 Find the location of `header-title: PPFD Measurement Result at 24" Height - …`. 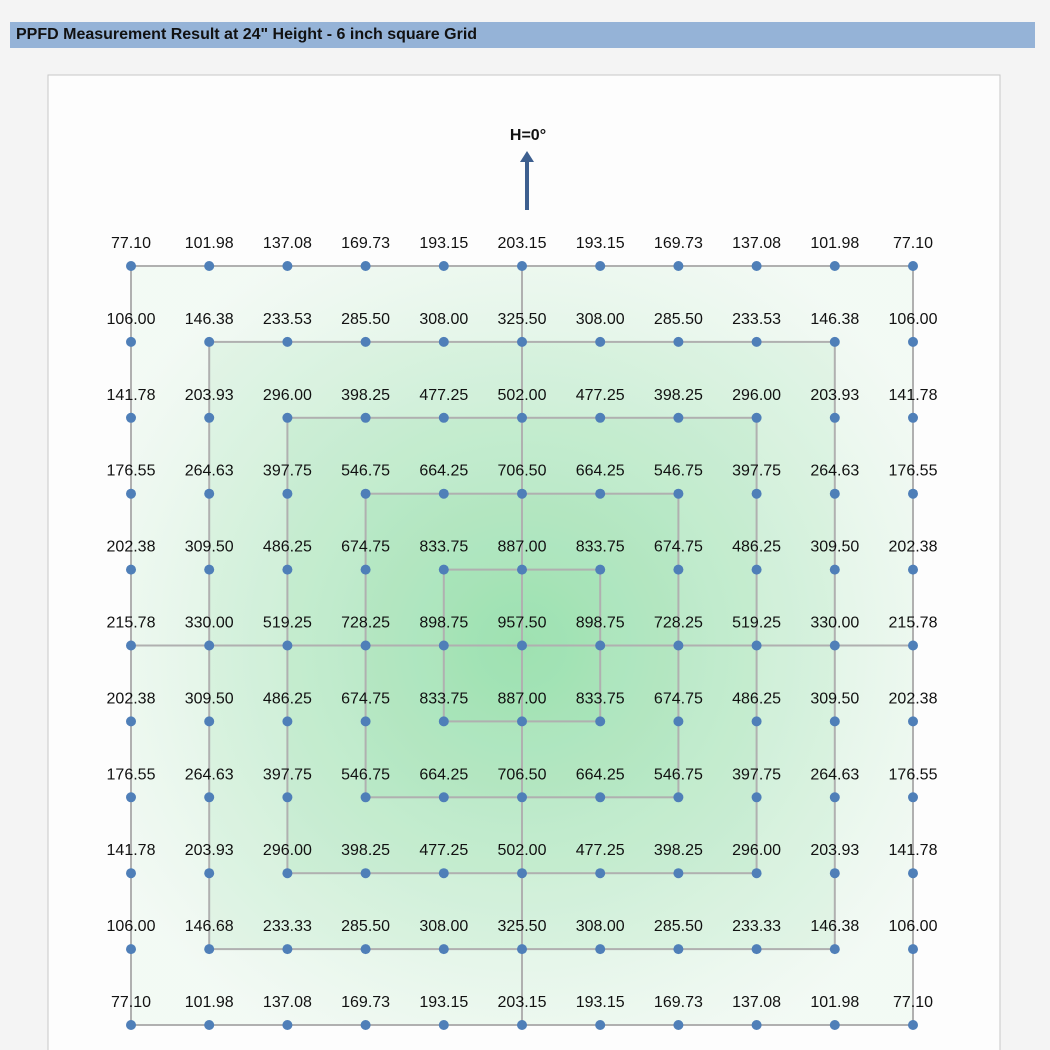

header-title: PPFD Measurement Result at 24" Height - … is located at coordinates (247, 34).